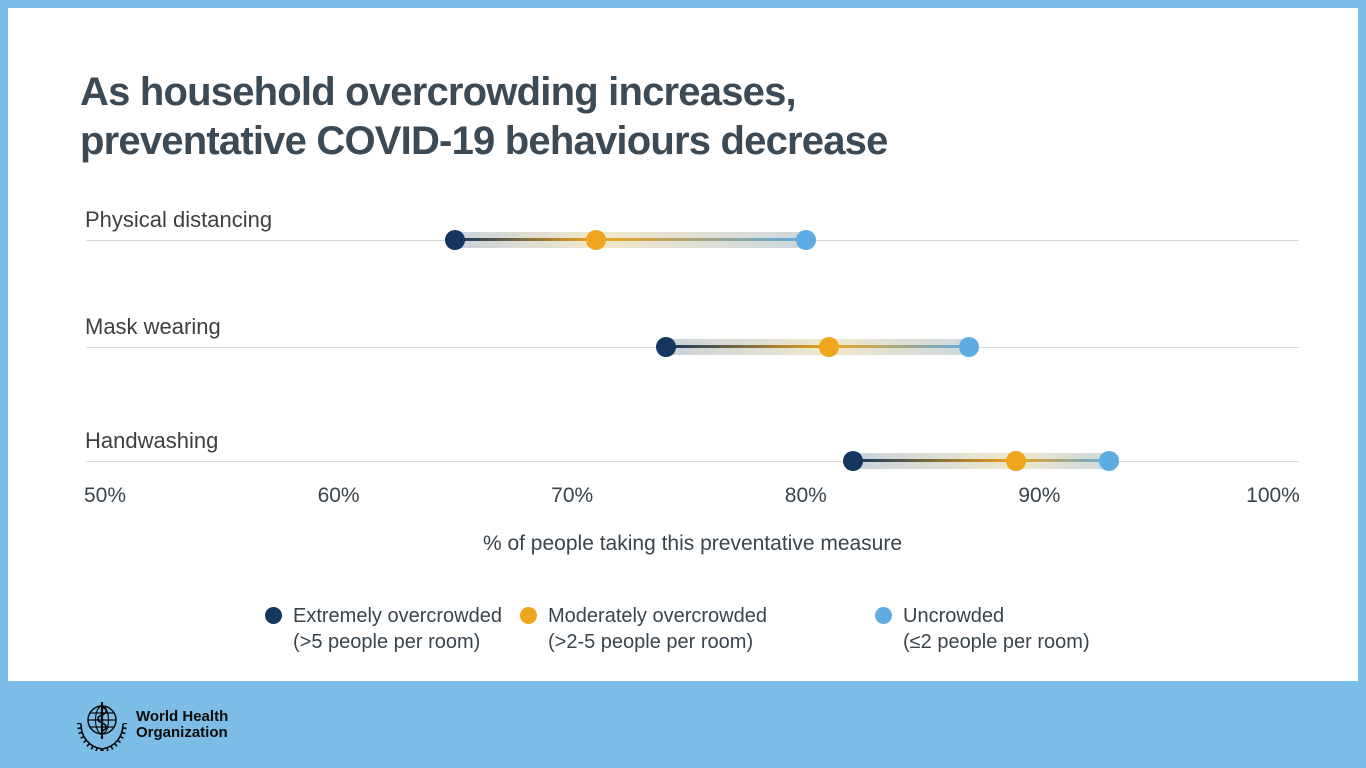  What do you see at coordinates (657, 616) in the screenshot?
I see `legend-label-name: Moderately overcrowded` at bounding box center [657, 616].